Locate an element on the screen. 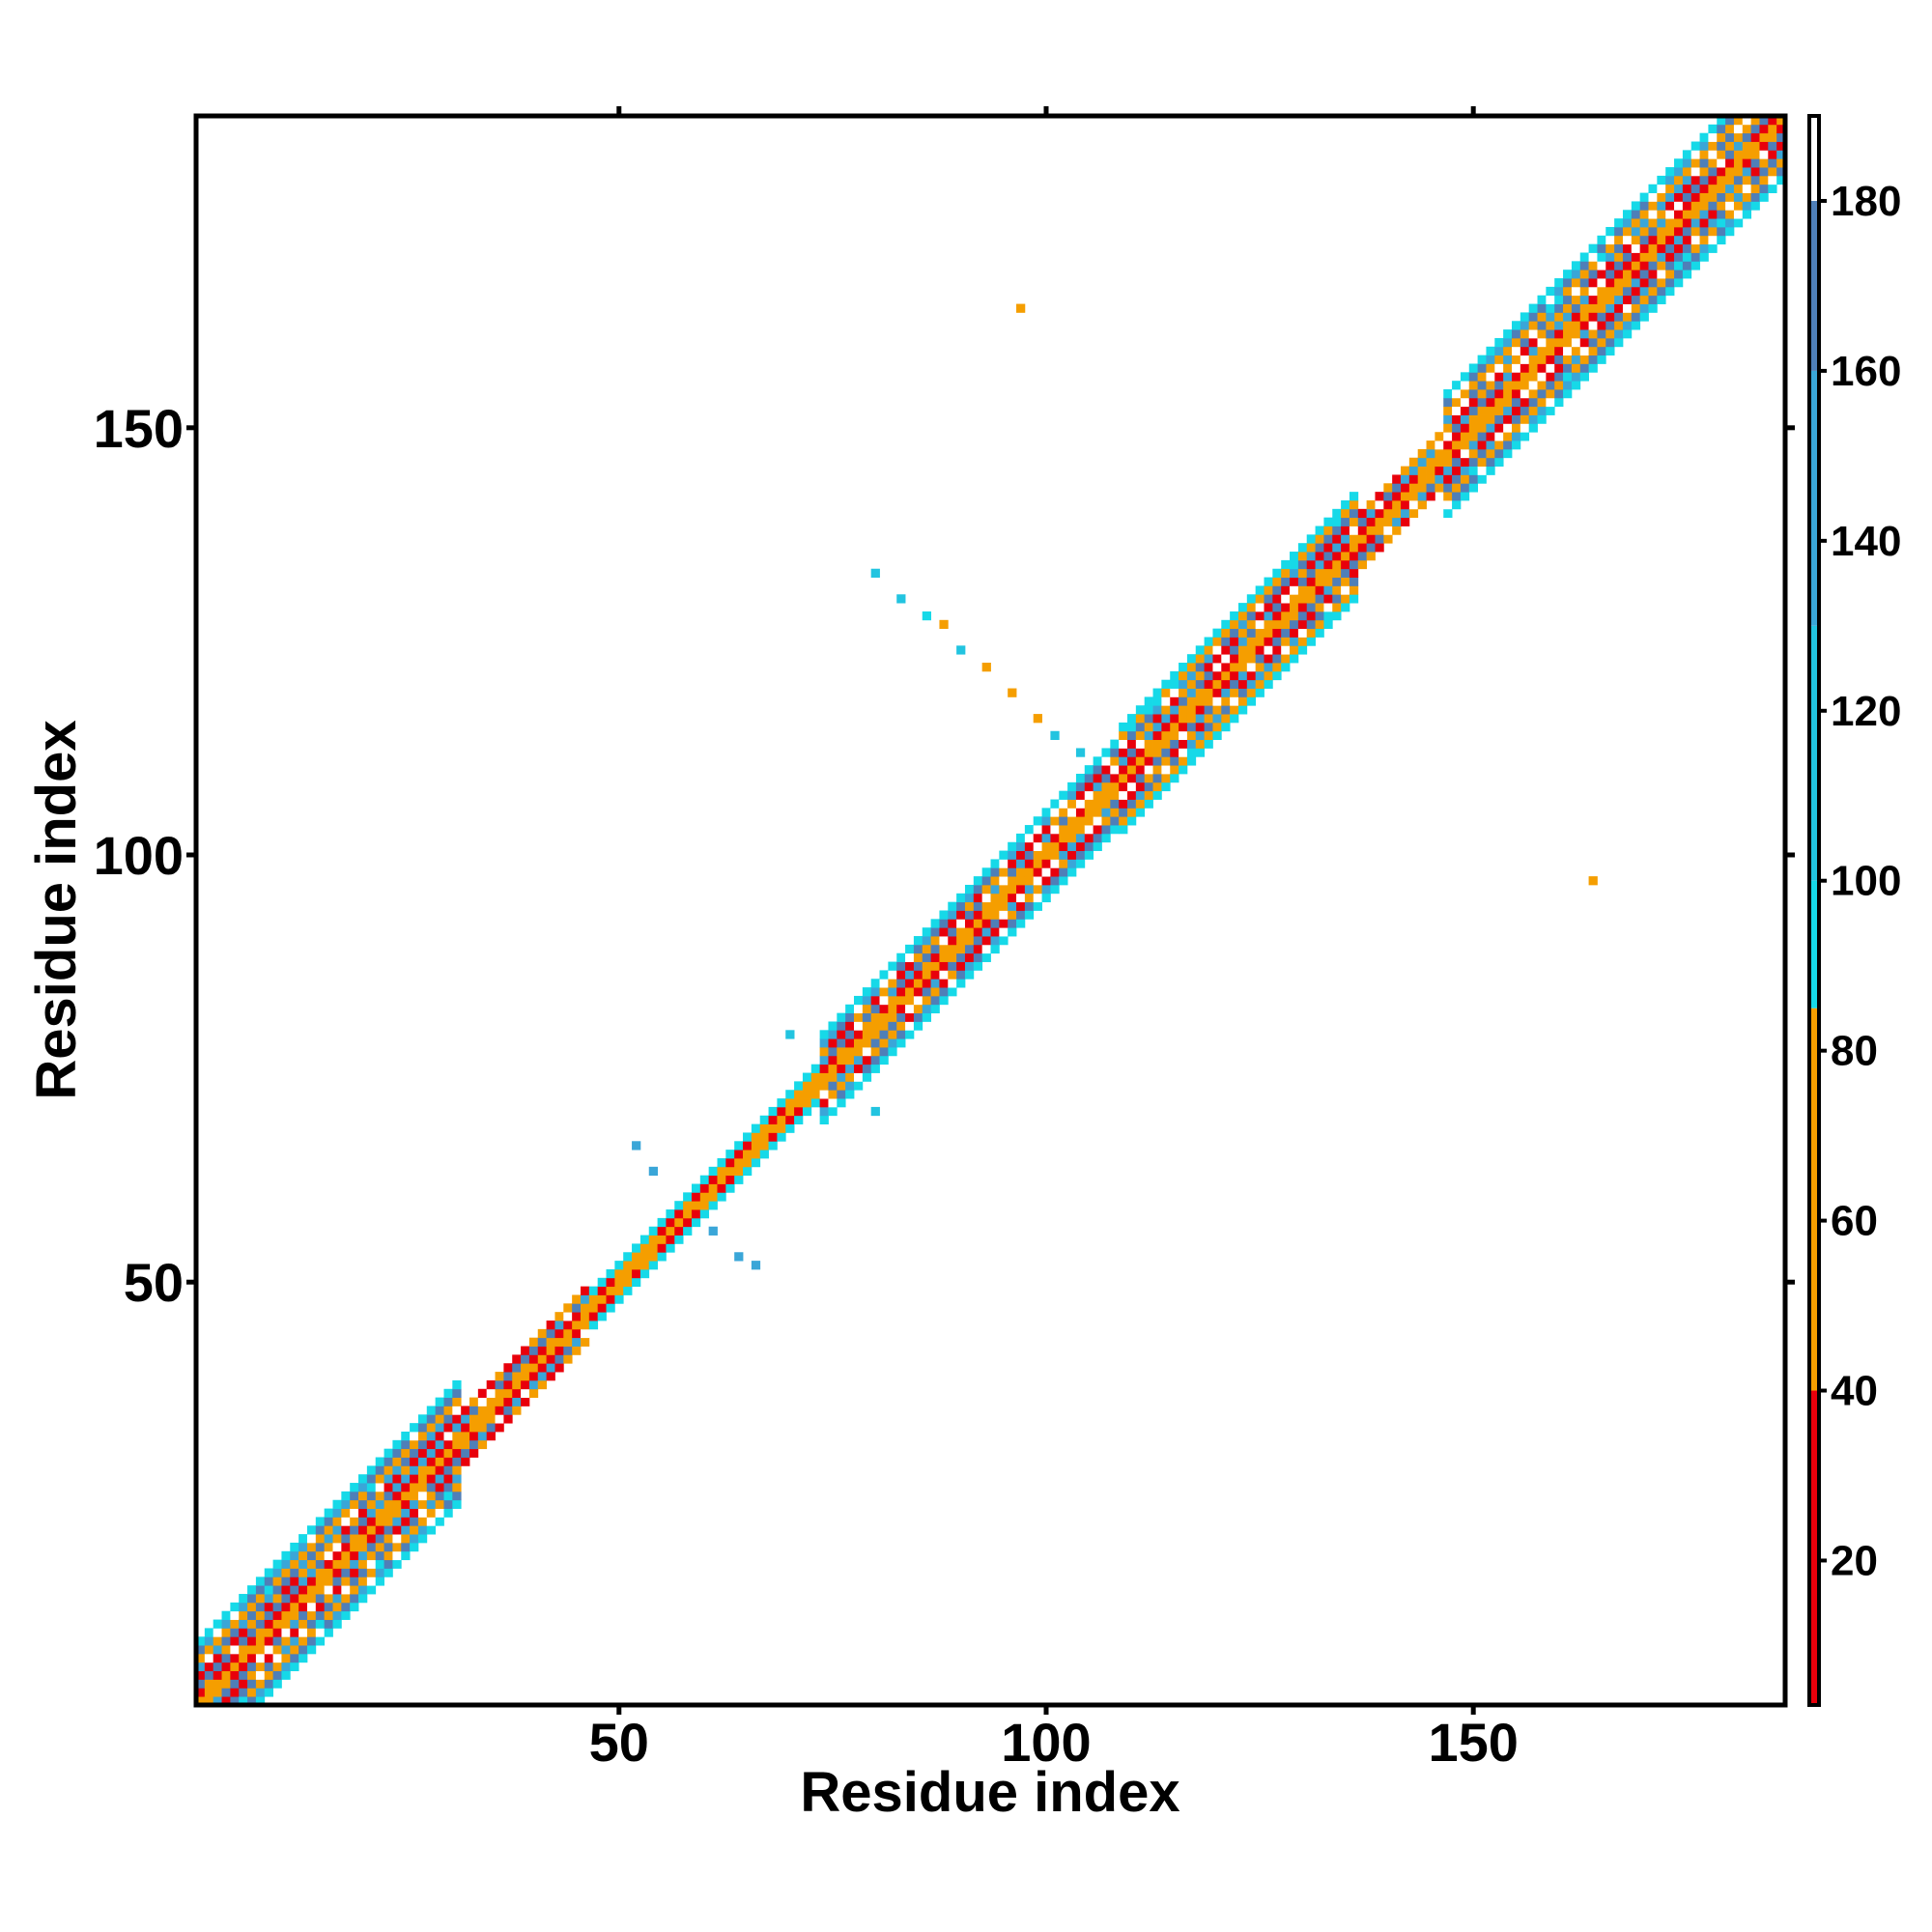 Image resolution: width=1932 pixels, height=1932 pixels. colorbar-tick-label: 20 is located at coordinates (1854, 1560).